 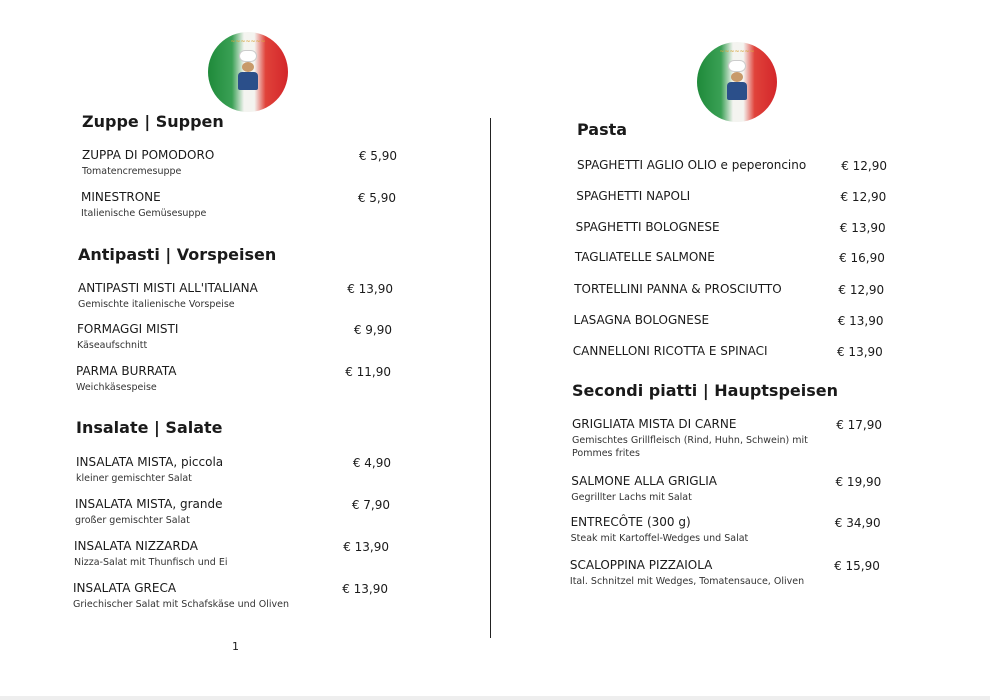 I want to click on item-name: FORMAGGI MISTI, so click(x=128, y=329).